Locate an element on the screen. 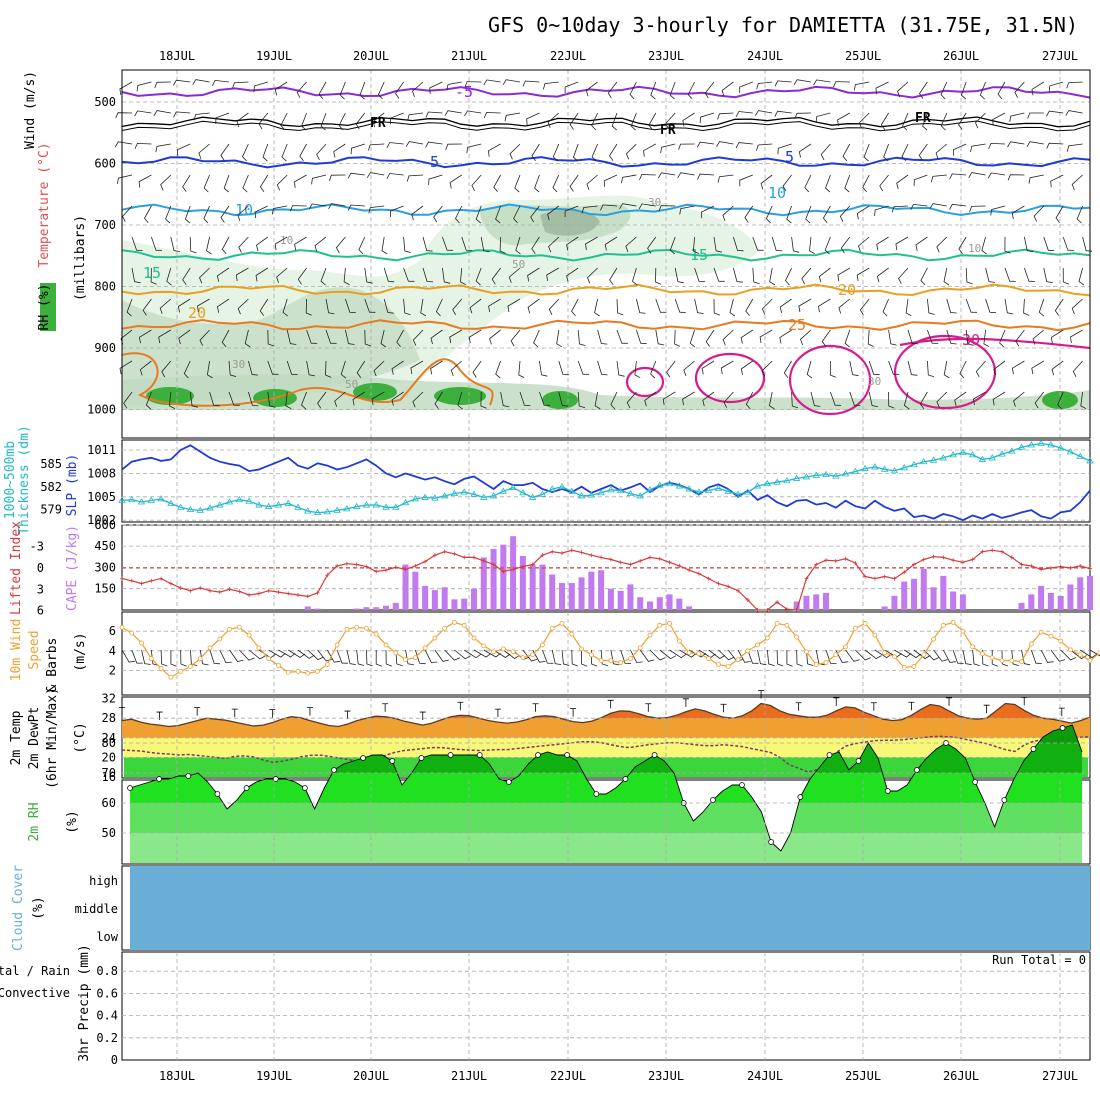 The width and height of the screenshot is (1100, 1100). rh-label: 10 is located at coordinates (974, 248).